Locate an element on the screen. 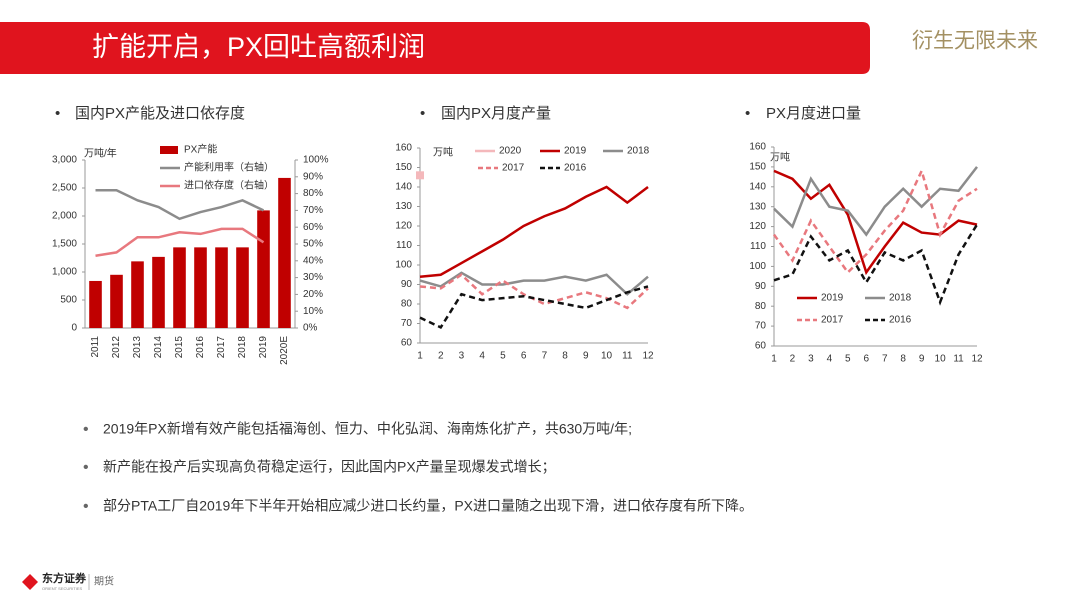 This screenshot has height=613, width=1080. header-bar is located at coordinates (435, 48).